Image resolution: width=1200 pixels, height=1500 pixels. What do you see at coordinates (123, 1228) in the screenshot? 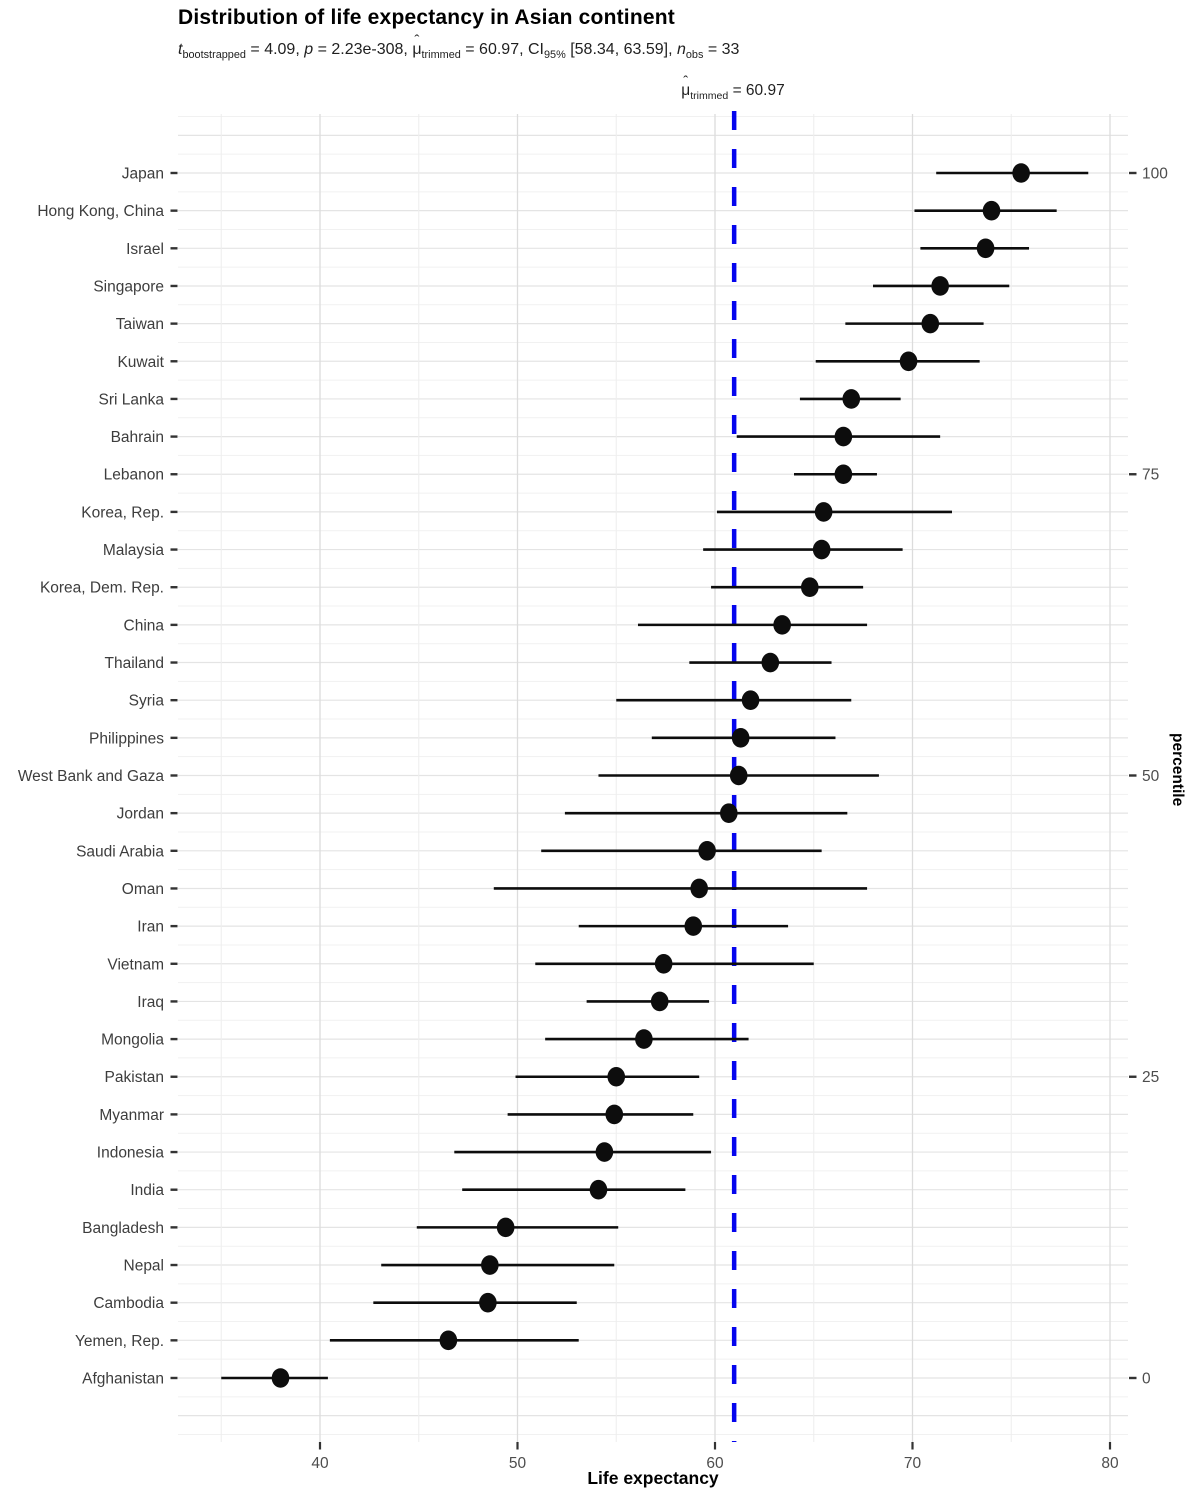
I see `country-label: Bangladesh` at bounding box center [123, 1228].